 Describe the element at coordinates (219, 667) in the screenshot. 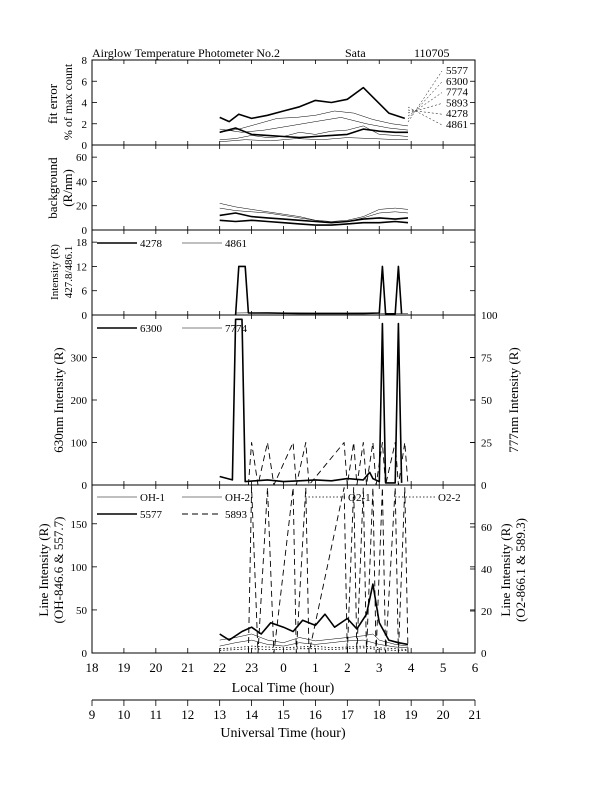

I see `xtick-label-local: 22` at that location.